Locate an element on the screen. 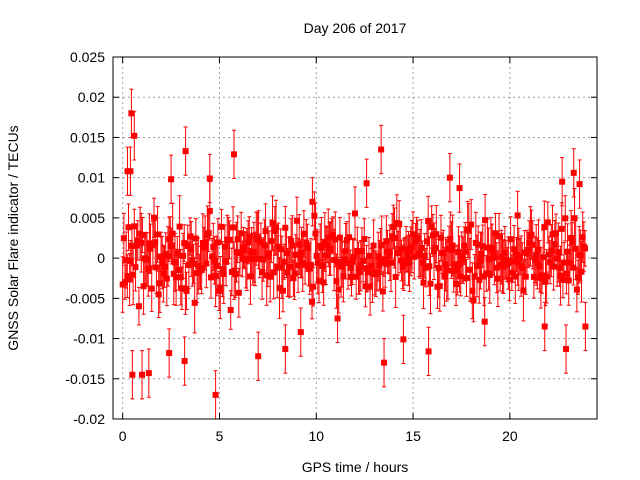  y-tick-label: -0.015 is located at coordinates (85, 379).